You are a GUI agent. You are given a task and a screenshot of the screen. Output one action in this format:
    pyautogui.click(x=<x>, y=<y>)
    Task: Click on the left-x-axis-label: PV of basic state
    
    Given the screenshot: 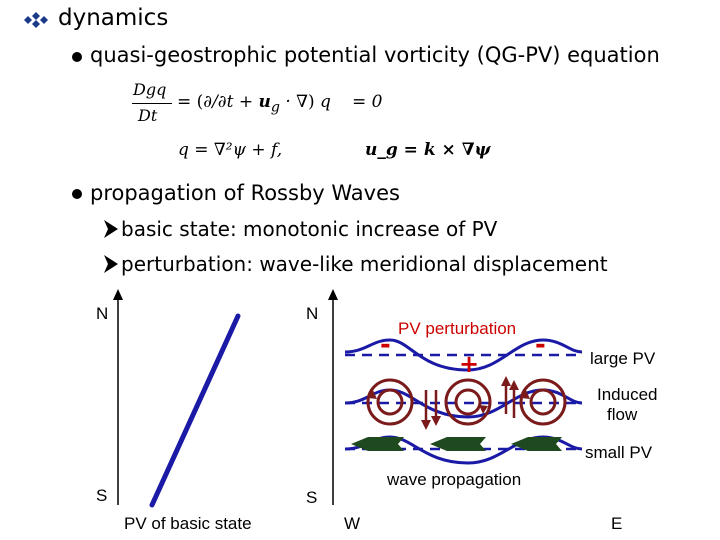 What is the action you would take?
    pyautogui.click(x=188, y=523)
    